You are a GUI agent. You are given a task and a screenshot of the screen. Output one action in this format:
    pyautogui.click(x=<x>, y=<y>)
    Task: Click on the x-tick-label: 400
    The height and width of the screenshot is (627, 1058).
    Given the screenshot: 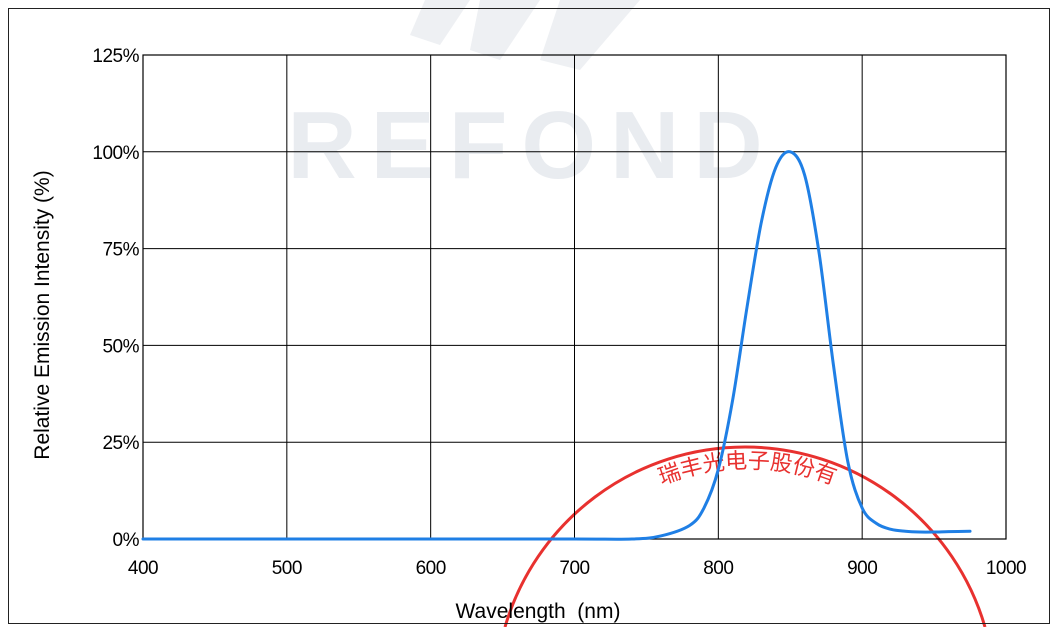 What is the action you would take?
    pyautogui.click(x=143, y=568)
    